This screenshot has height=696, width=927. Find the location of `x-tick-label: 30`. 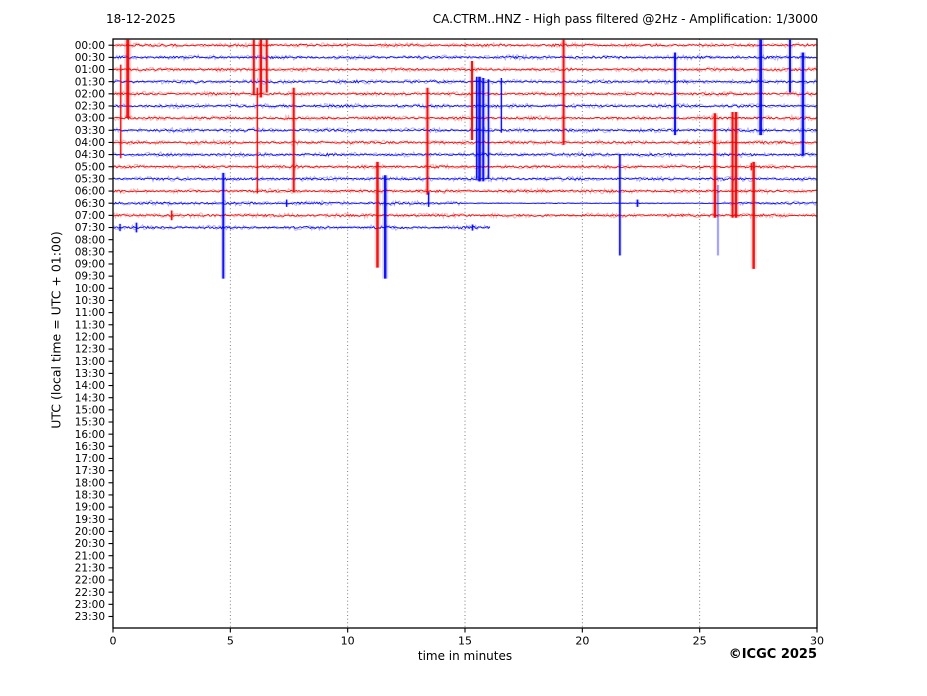

x-tick-label: 30 is located at coordinates (817, 641).